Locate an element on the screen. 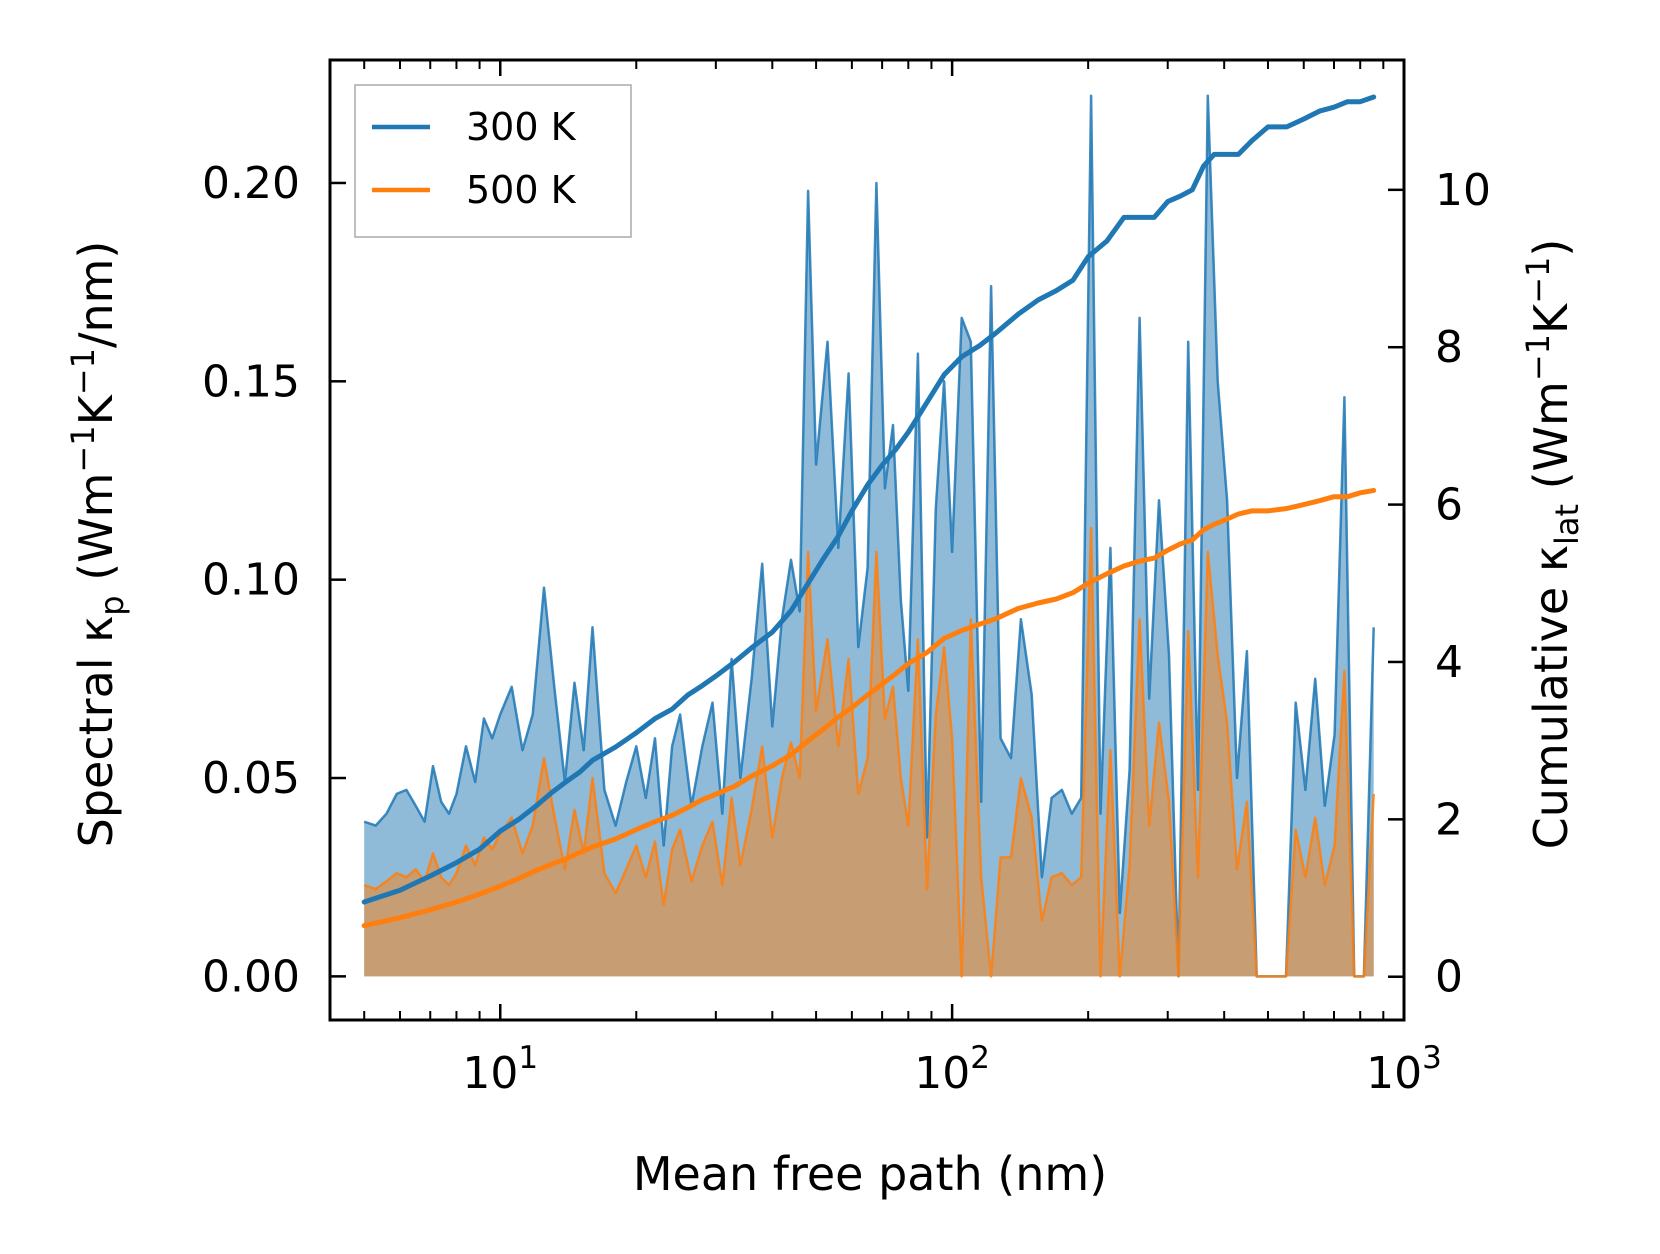 This screenshot has width=1660, height=1254. legend-label-300k: 300 K is located at coordinates (521, 127).